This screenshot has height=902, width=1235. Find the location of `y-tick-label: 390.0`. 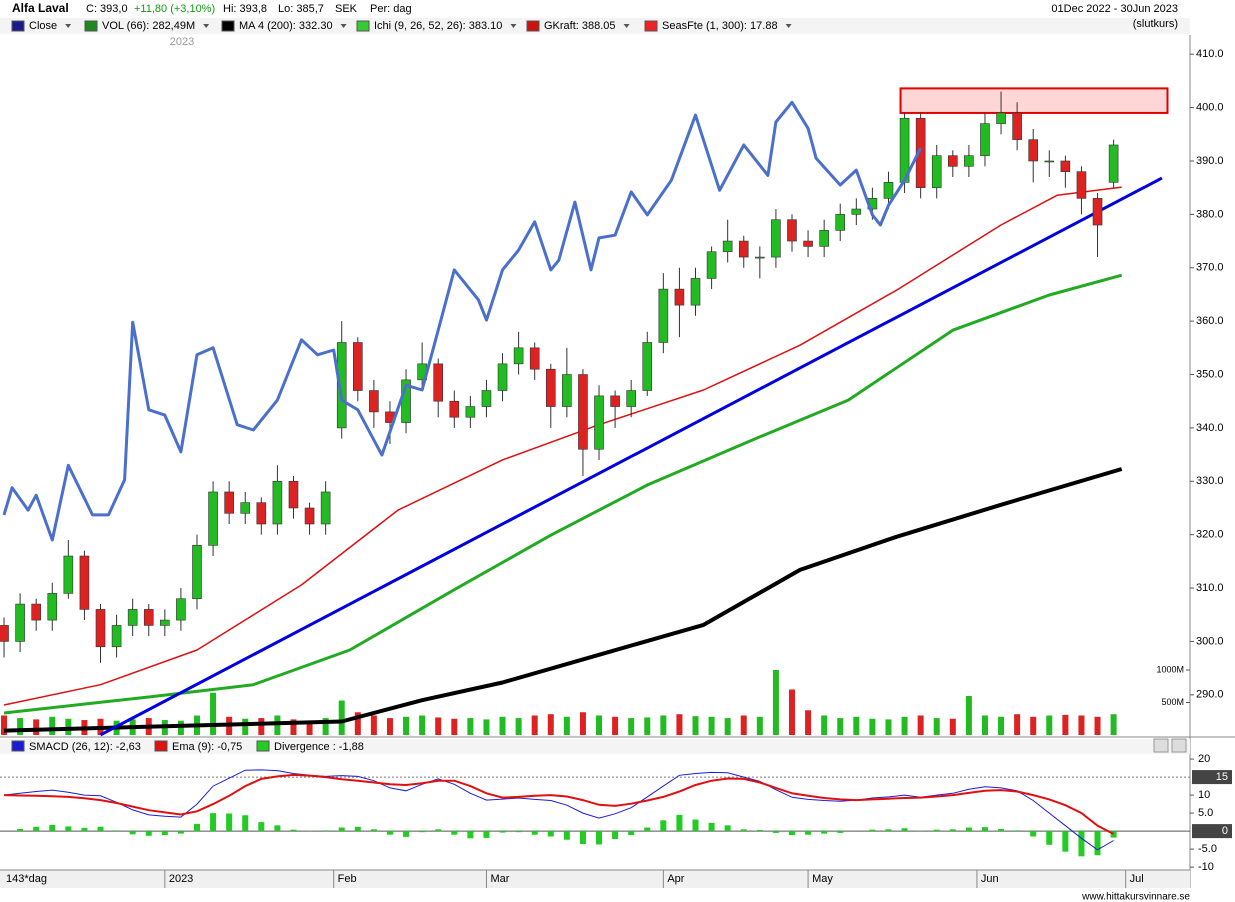

y-tick-label: 390.0 is located at coordinates (1210, 161).